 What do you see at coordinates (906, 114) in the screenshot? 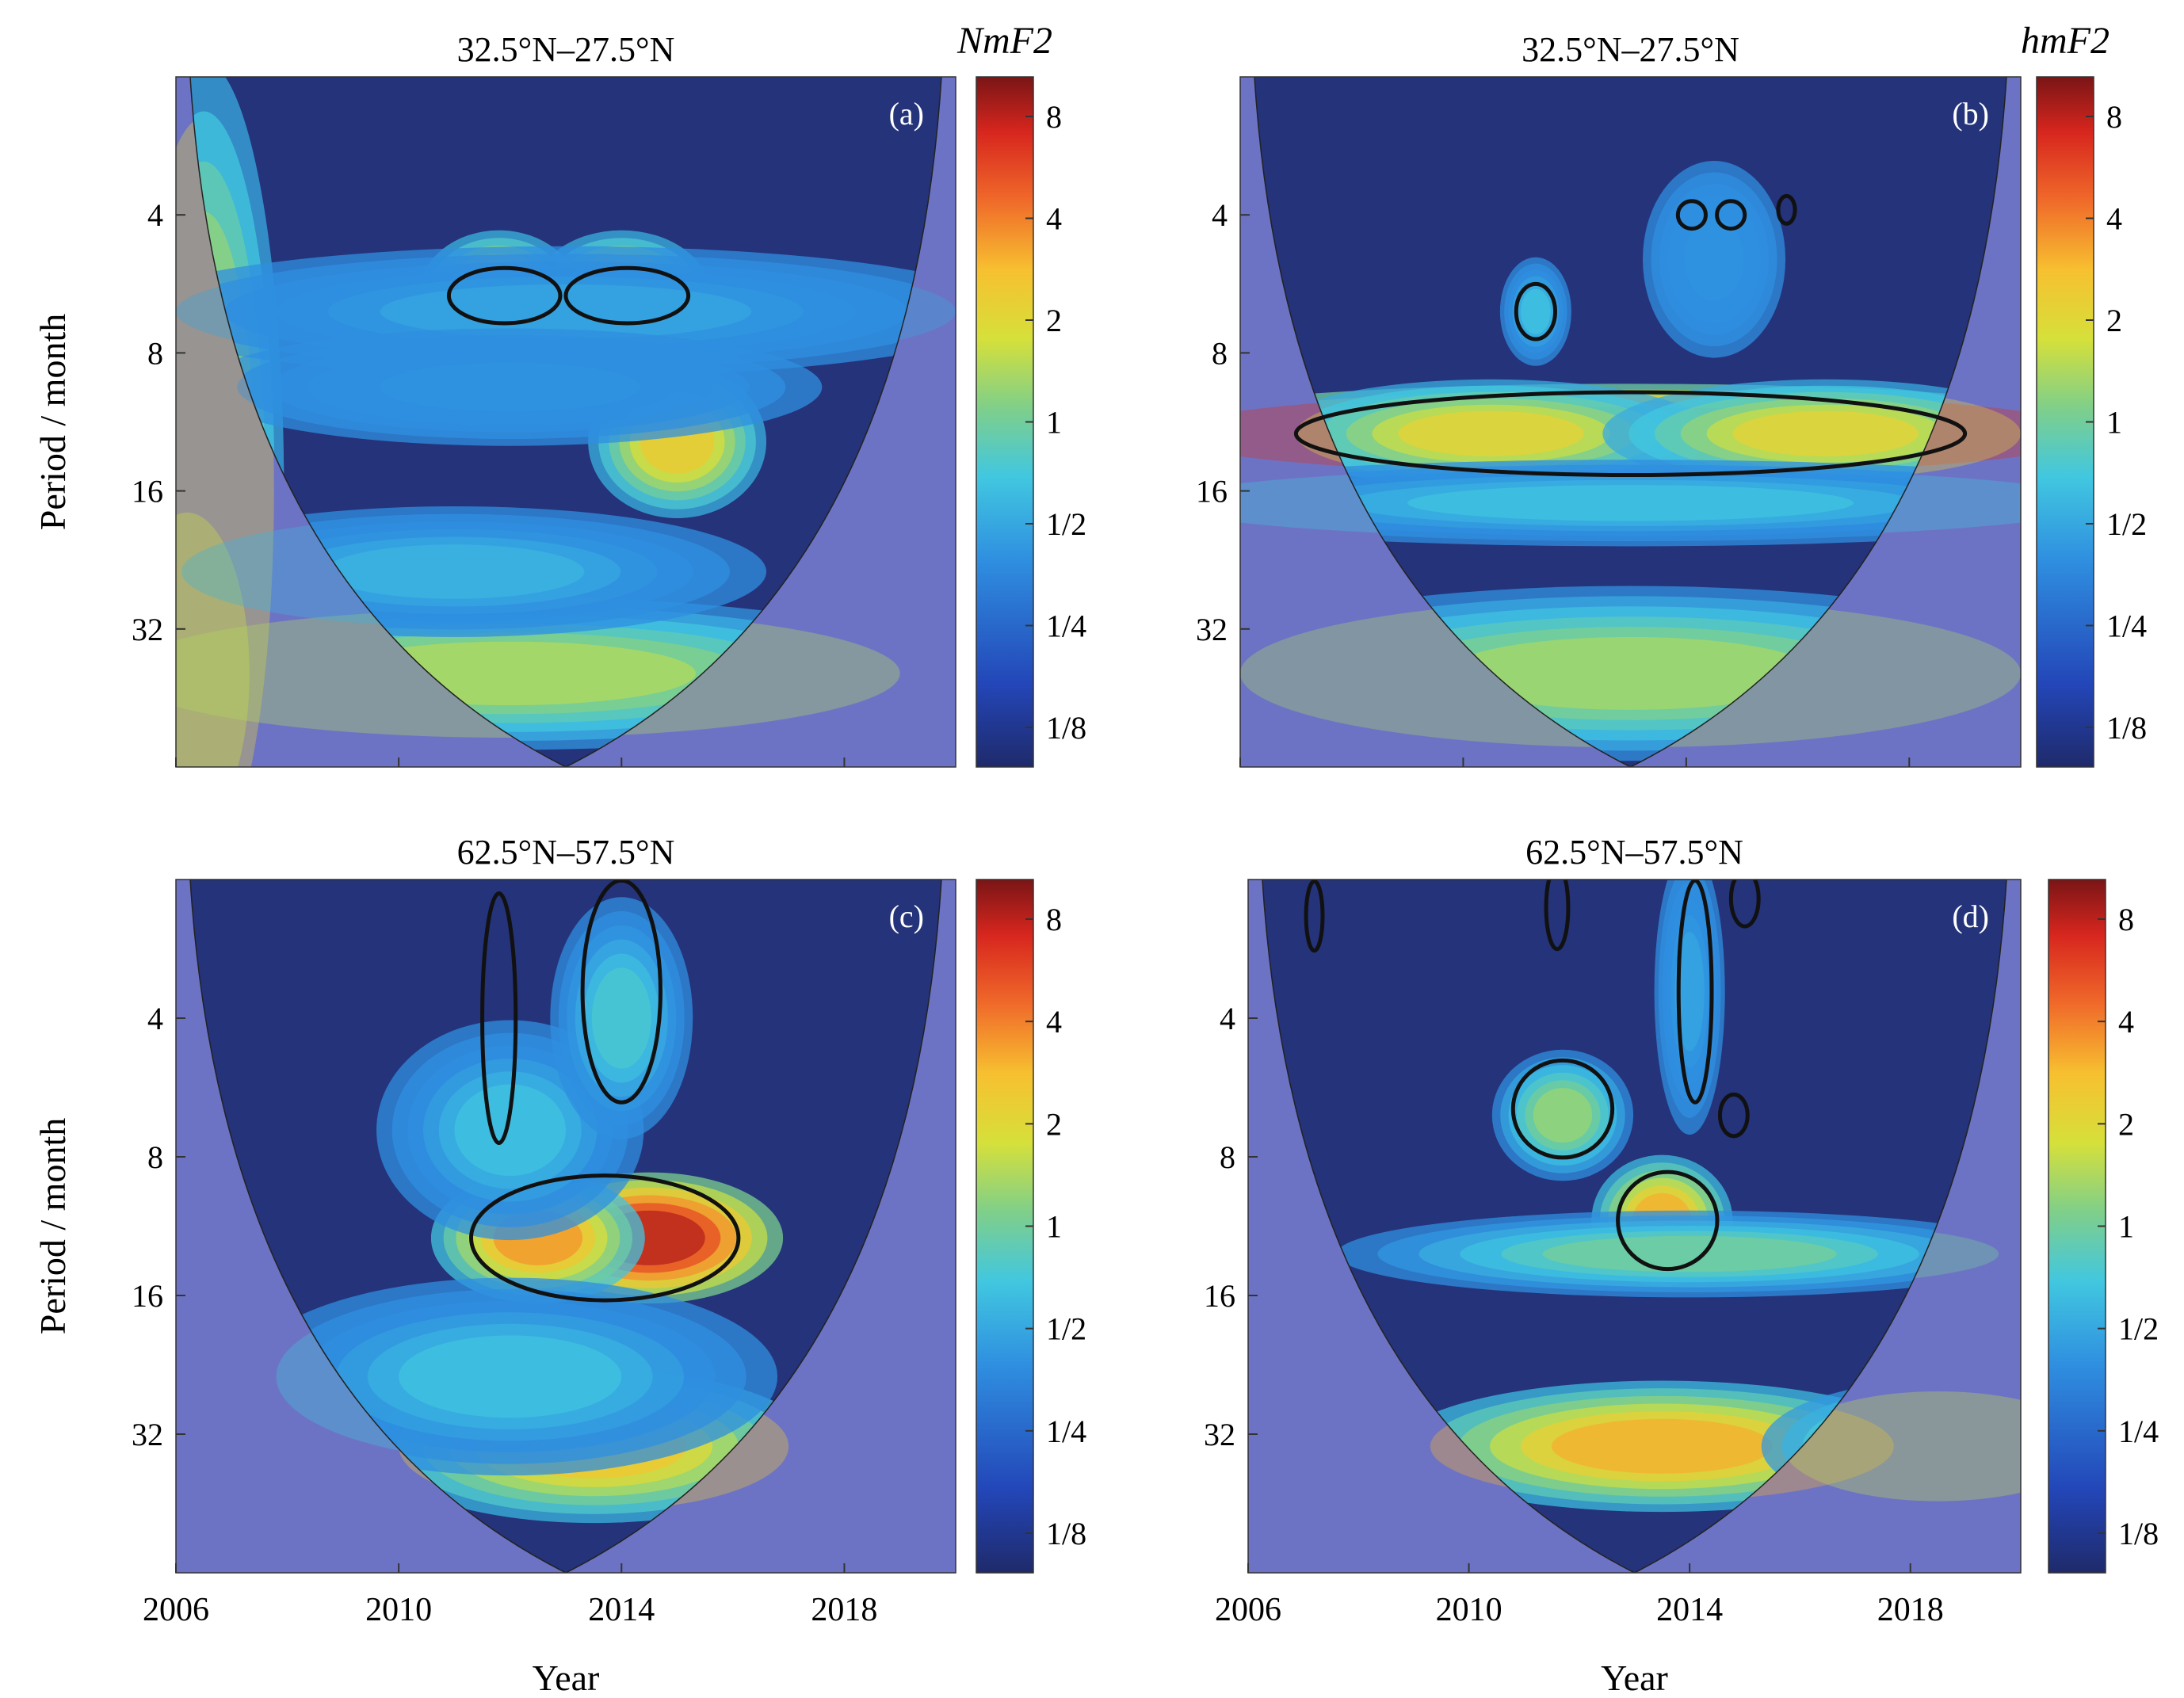
I see `panel-label: (a)` at bounding box center [906, 114].